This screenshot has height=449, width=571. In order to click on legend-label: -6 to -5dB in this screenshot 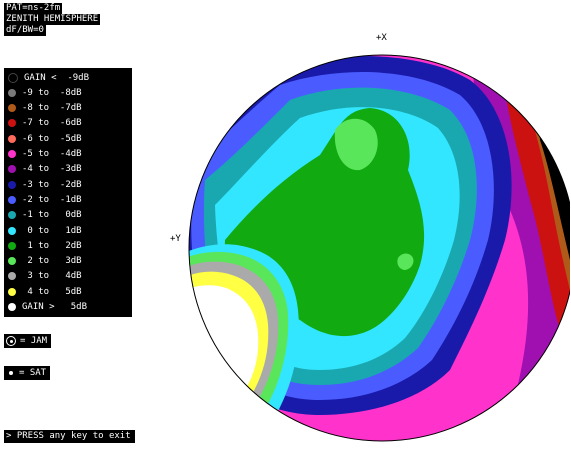, I will do `click(52, 138)`.